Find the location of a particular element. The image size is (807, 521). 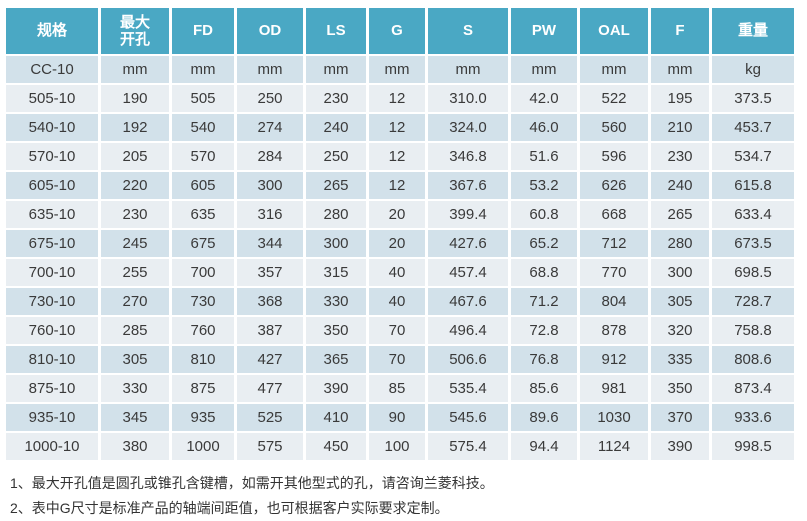

table-row: 605-10 220 605 300 265 12 367.6 53.2 626 240 615.8 is located at coordinates (400, 185).